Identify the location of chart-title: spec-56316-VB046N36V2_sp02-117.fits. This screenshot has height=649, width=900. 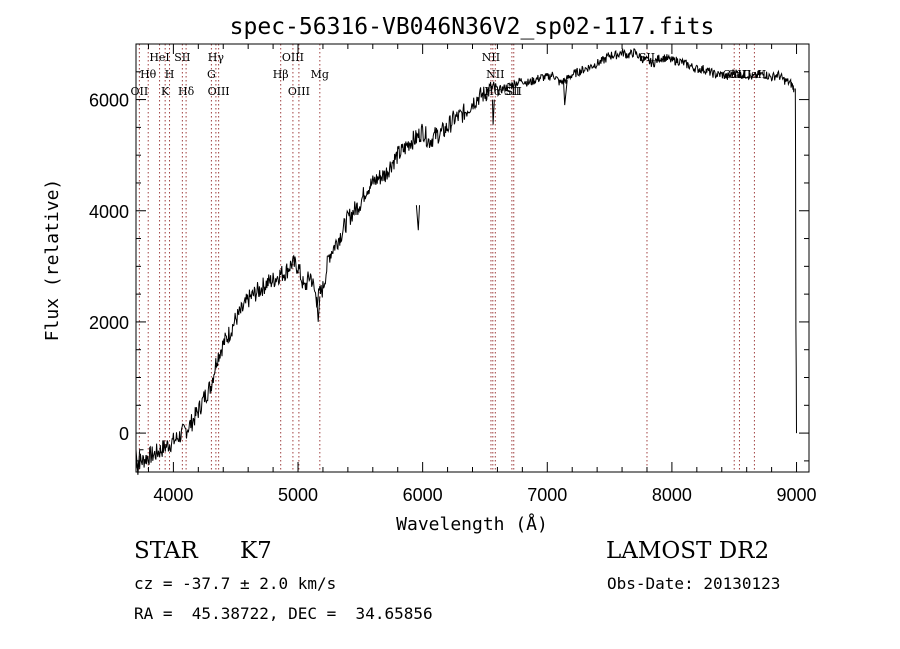
(472, 27).